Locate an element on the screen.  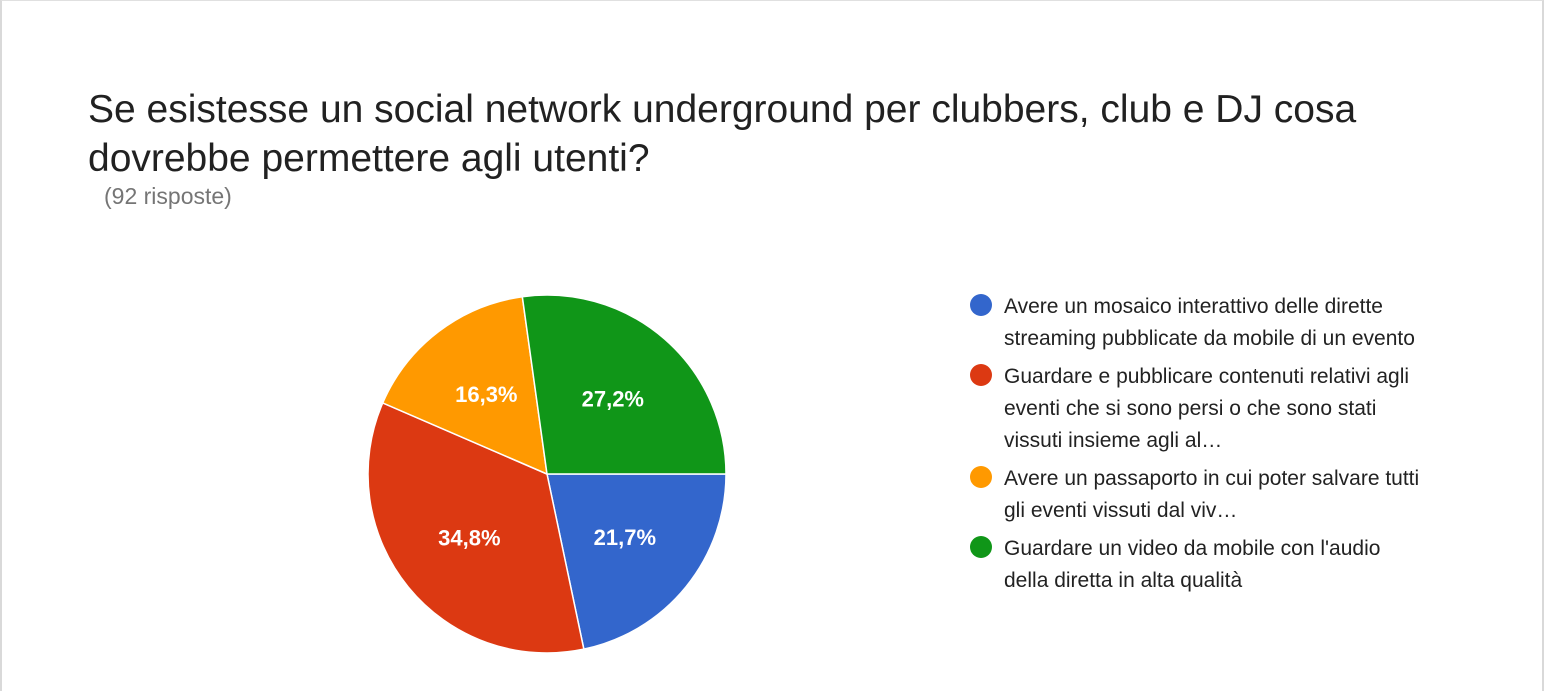
slice-percentage-label: 27,2% is located at coordinates (613, 398).